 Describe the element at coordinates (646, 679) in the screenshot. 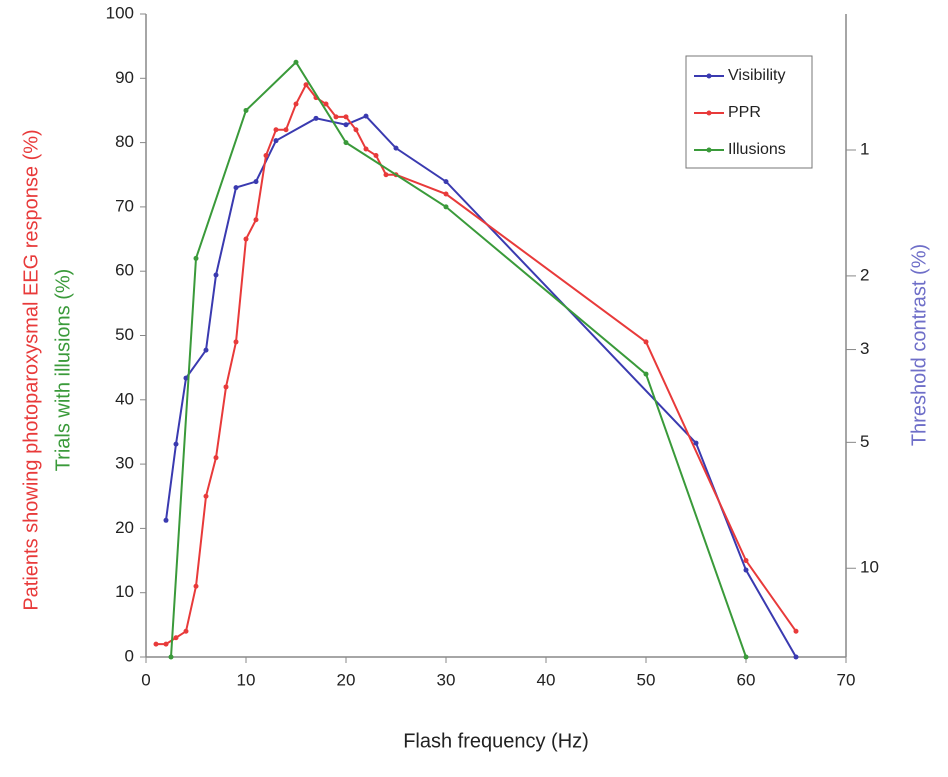

I see `x-tick-label: 50` at that location.